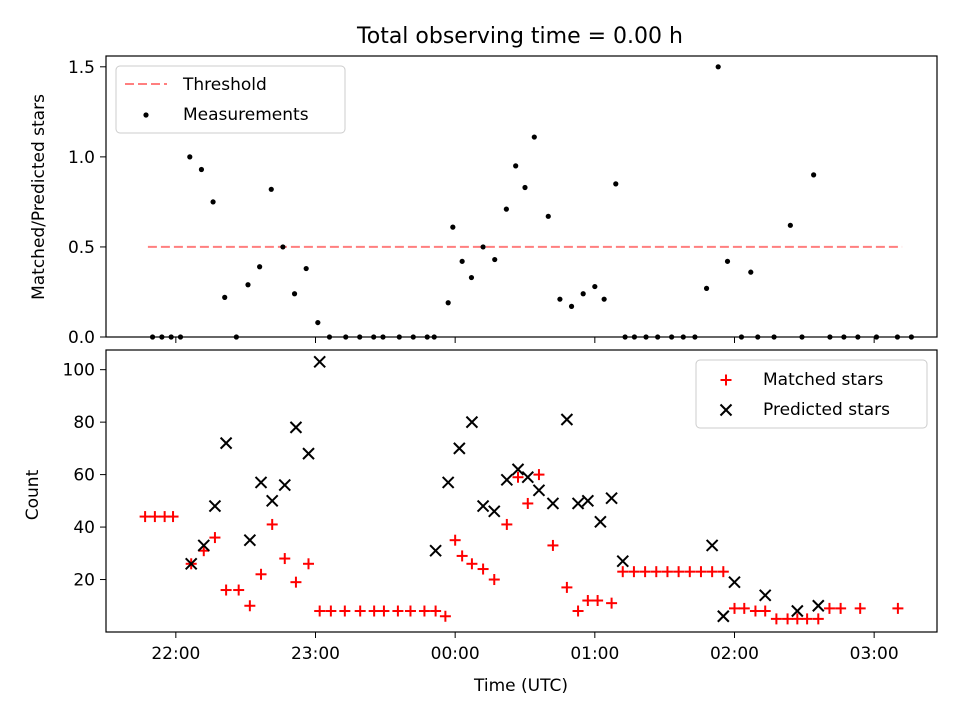 This screenshot has height=720, width=960. Describe the element at coordinates (594, 654) in the screenshot. I see `x-tick-label: 01:00` at that location.